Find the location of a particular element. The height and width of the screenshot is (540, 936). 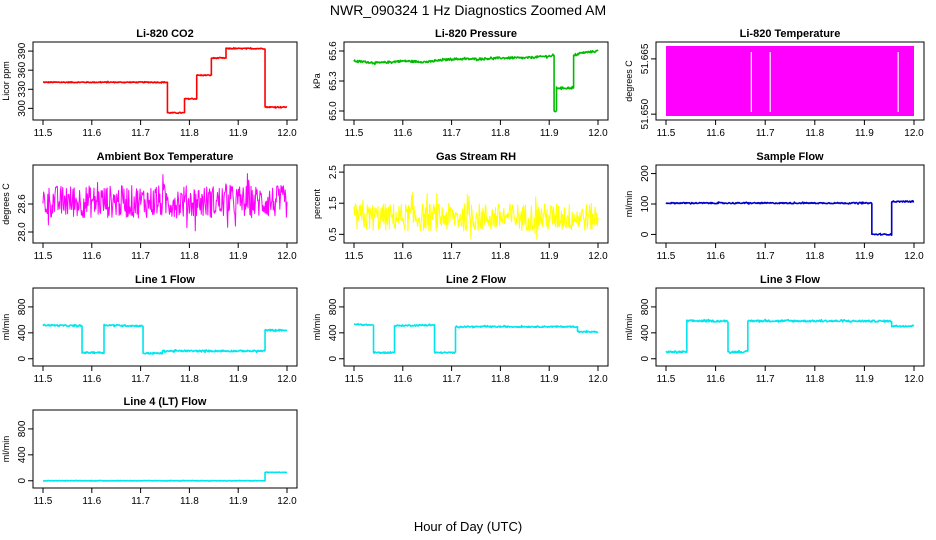

y-tick-label: 65.0 is located at coordinates (333, 111).